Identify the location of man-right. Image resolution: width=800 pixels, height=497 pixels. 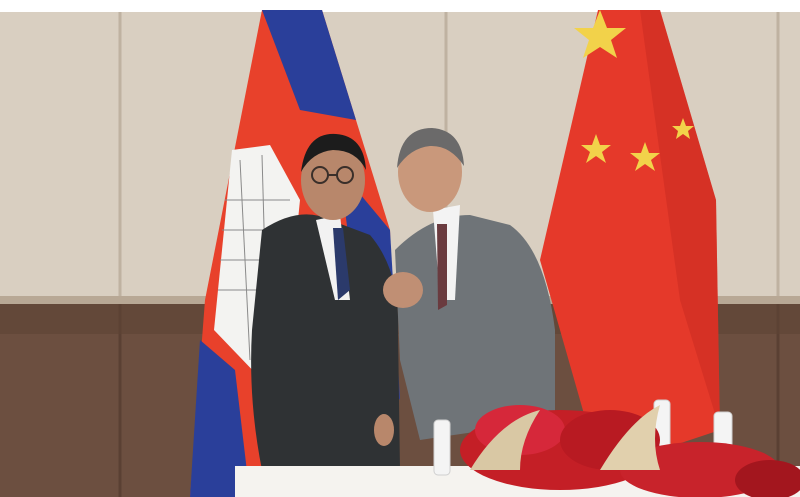
(475, 284).